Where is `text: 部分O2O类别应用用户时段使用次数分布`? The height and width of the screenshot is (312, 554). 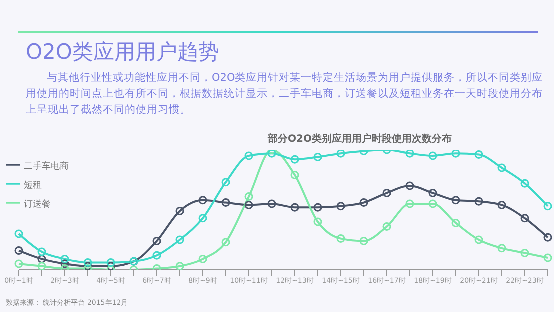 text: 部分O2O类别应用用户时段使用次数分布 is located at coordinates (359, 139).